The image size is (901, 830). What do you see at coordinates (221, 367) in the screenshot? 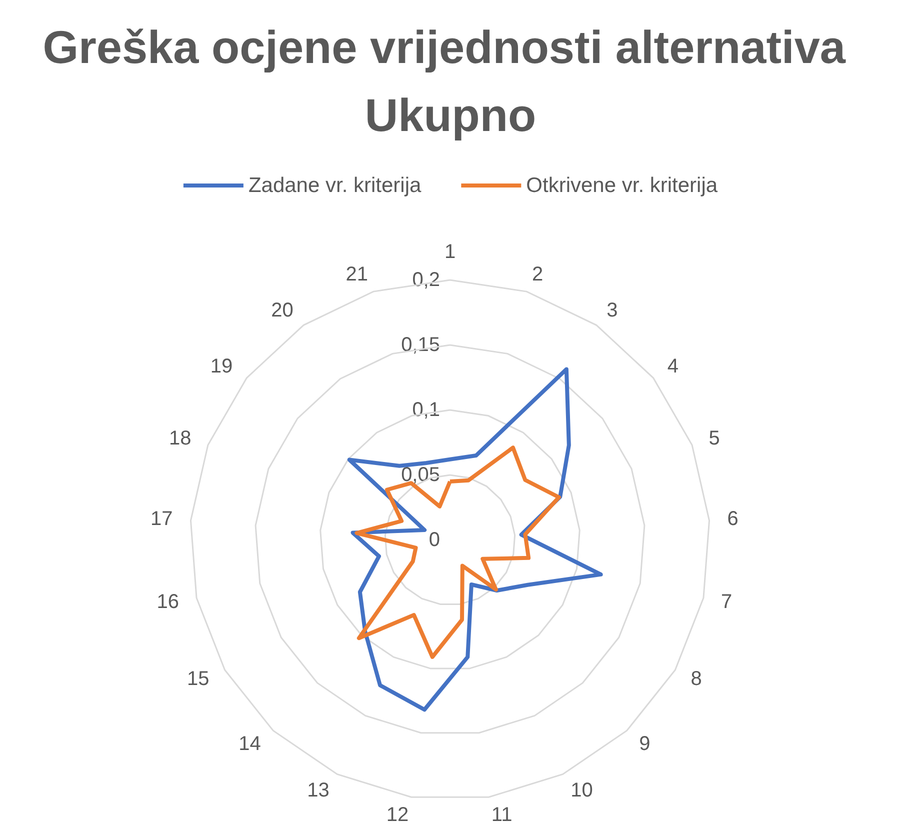
I see `spoke-label: 19` at bounding box center [221, 367].